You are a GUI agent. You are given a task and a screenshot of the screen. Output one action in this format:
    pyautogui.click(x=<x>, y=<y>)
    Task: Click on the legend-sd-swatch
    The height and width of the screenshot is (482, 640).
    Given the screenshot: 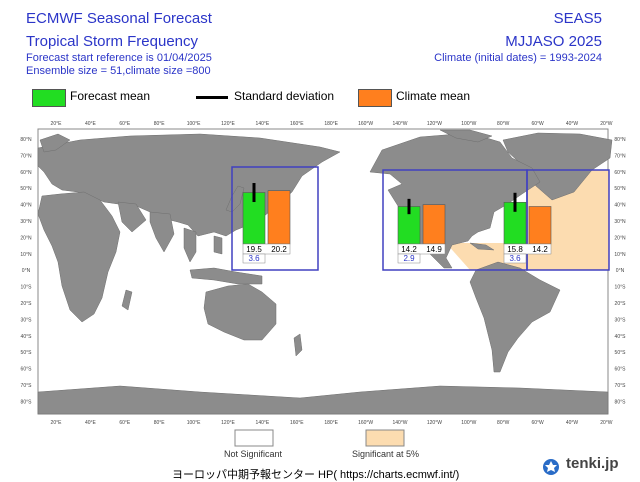 What is the action you would take?
    pyautogui.click(x=212, y=97)
    